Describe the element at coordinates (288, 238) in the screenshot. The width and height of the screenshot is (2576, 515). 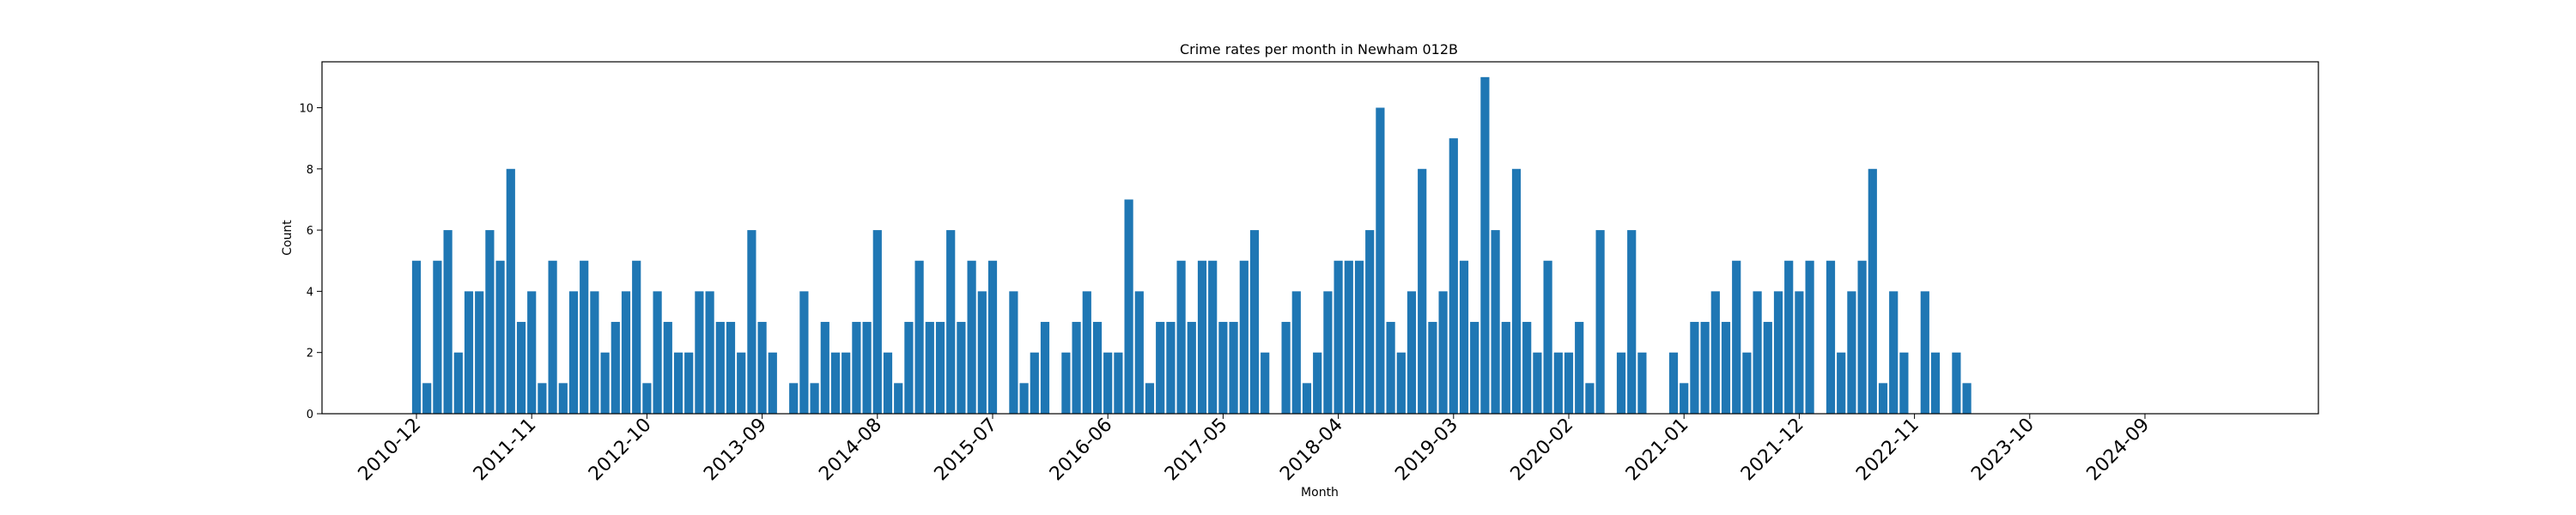
I see `y-axis-label: Count` at that location.